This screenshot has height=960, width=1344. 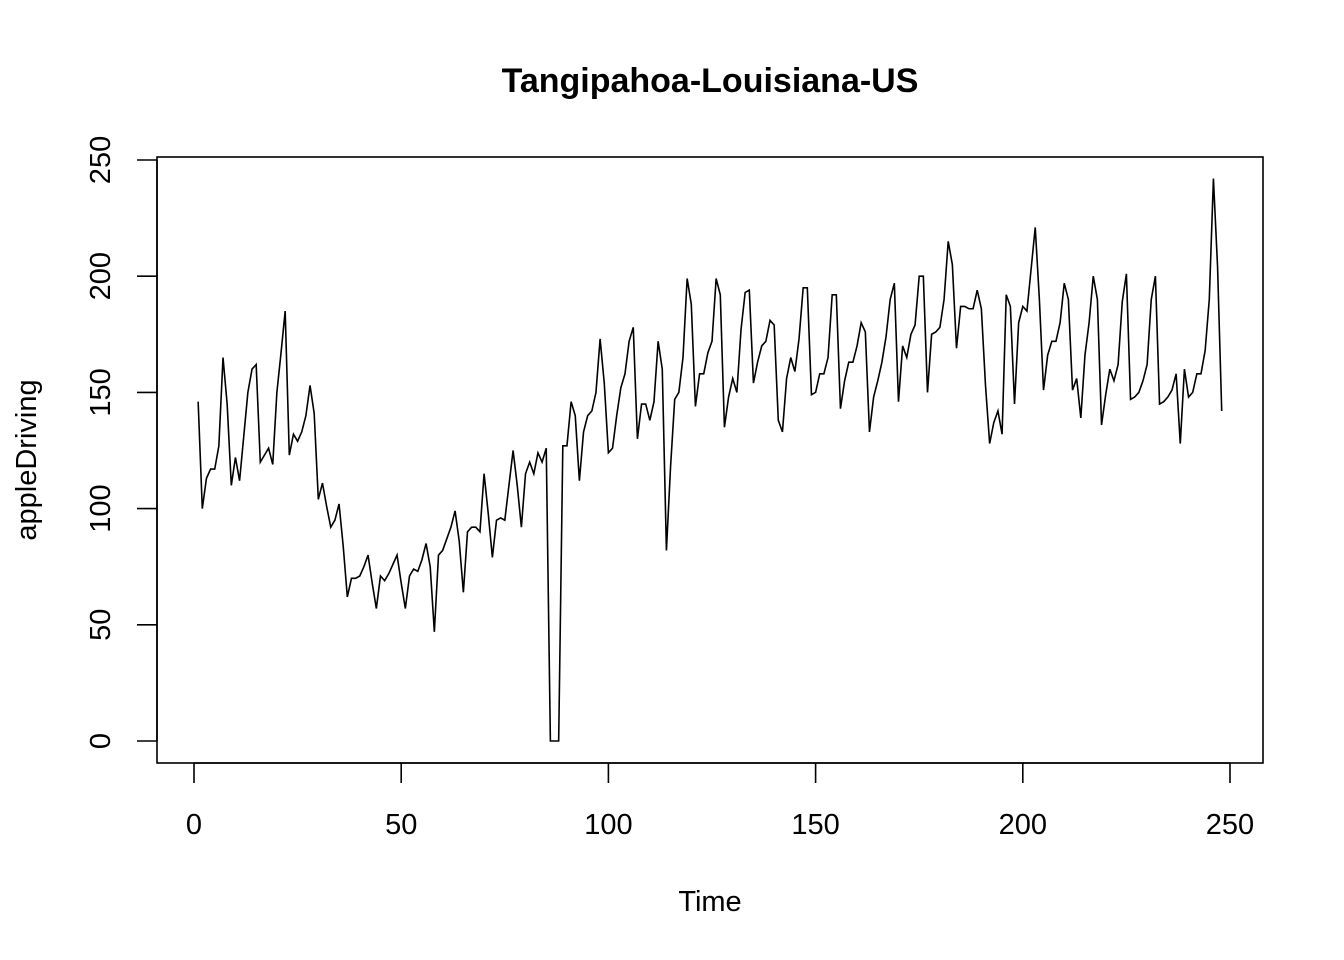 What do you see at coordinates (121, 442) in the screenshot?
I see `y-axis: 0 50 100 150 200 250` at bounding box center [121, 442].